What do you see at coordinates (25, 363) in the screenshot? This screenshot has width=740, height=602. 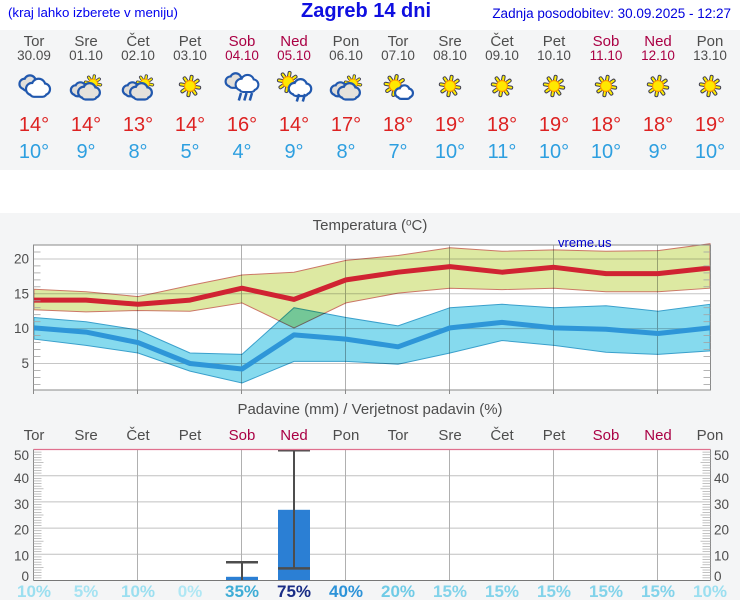 I see `svg-text: 5` at bounding box center [25, 363].